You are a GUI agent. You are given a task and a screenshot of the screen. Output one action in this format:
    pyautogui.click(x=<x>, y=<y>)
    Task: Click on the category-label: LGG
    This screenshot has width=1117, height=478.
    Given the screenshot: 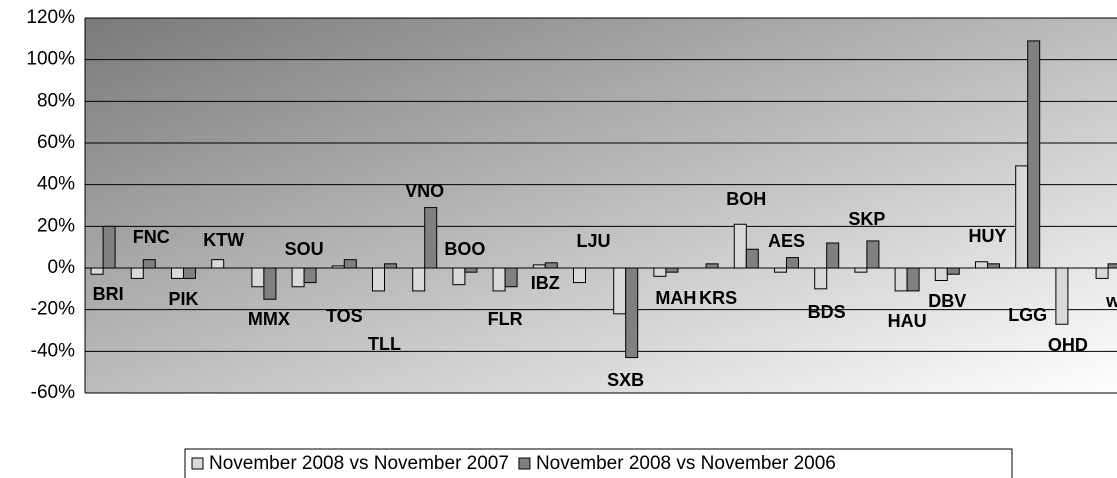 What is the action you would take?
    pyautogui.click(x=1027, y=315)
    